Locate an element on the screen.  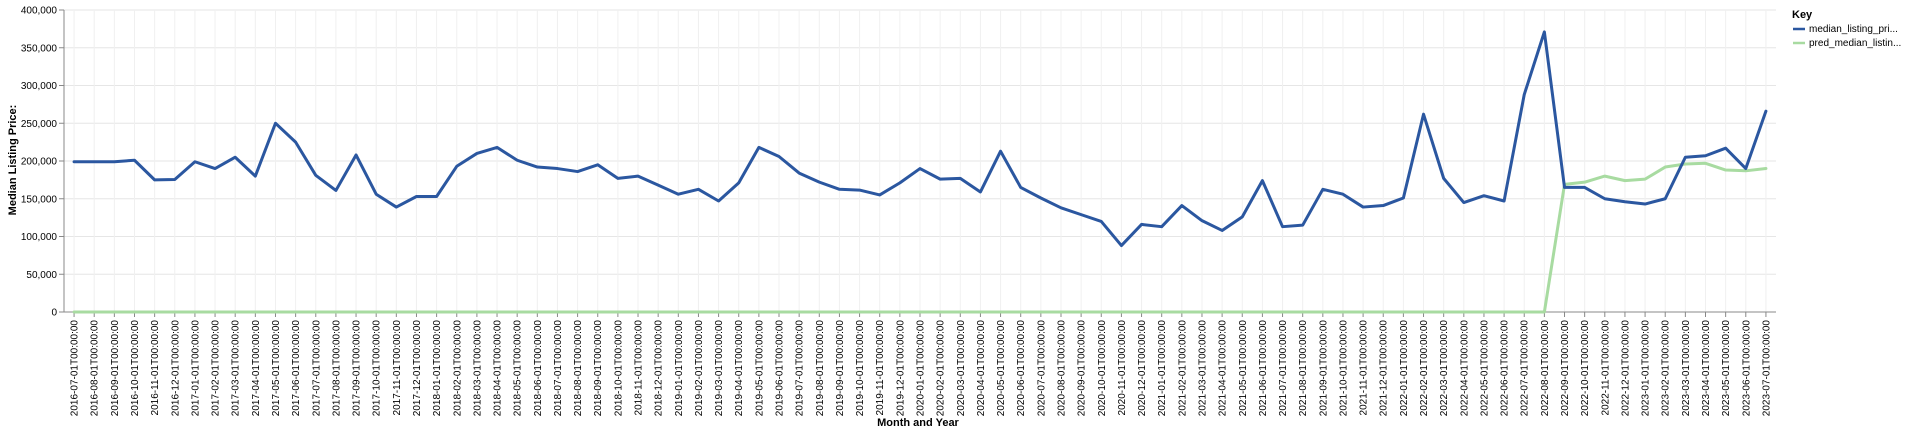
x-tick-label: 2019-01-01T00:00:00 is located at coordinates (679, 368).